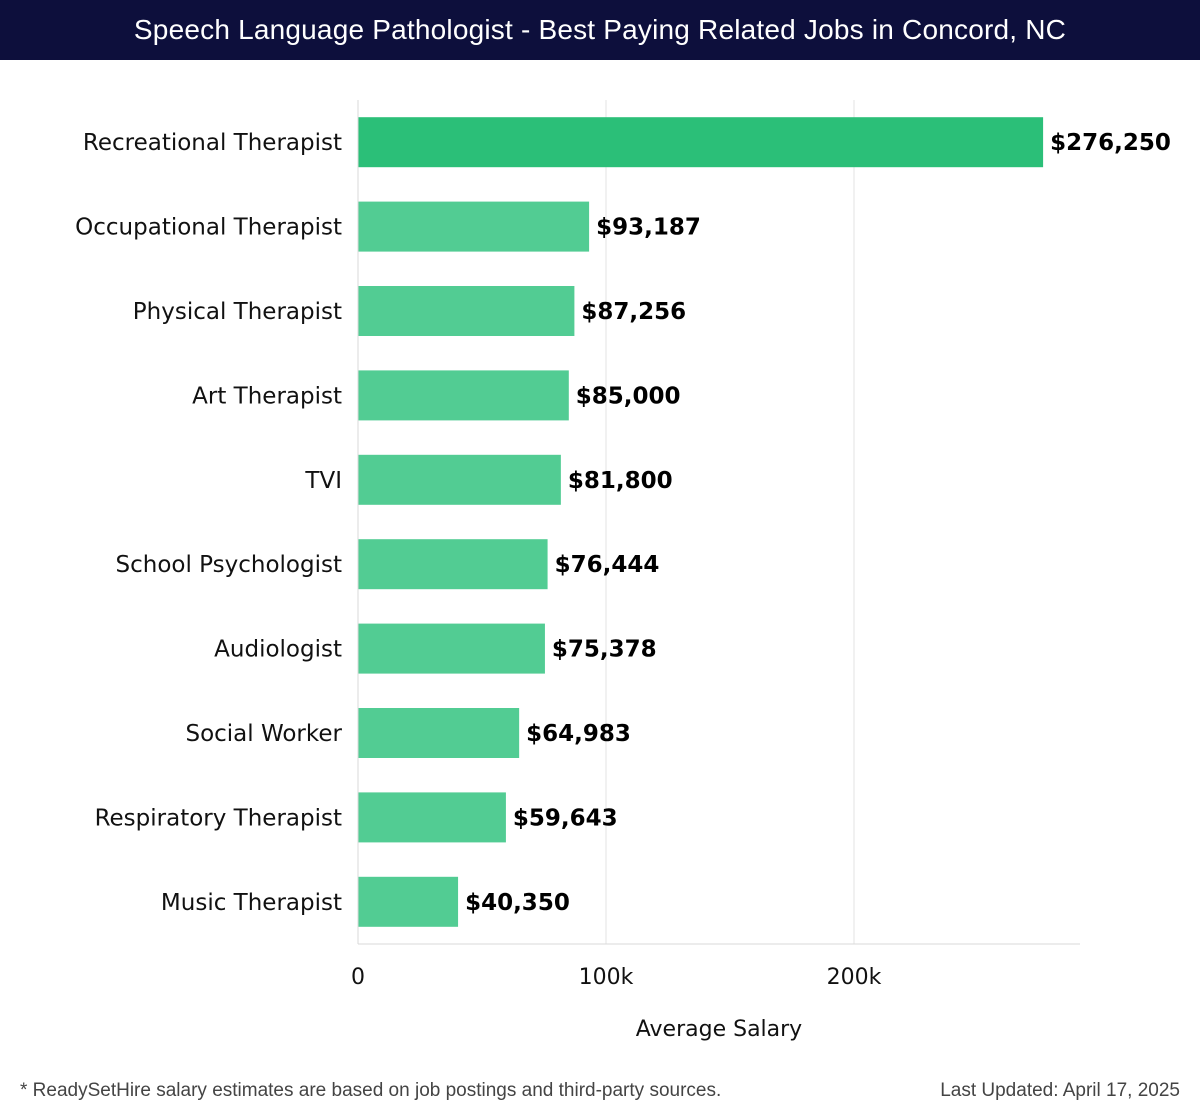 This screenshot has height=1120, width=1200. Describe the element at coordinates (358, 977) in the screenshot. I see `x-tick-label: 0` at that location.